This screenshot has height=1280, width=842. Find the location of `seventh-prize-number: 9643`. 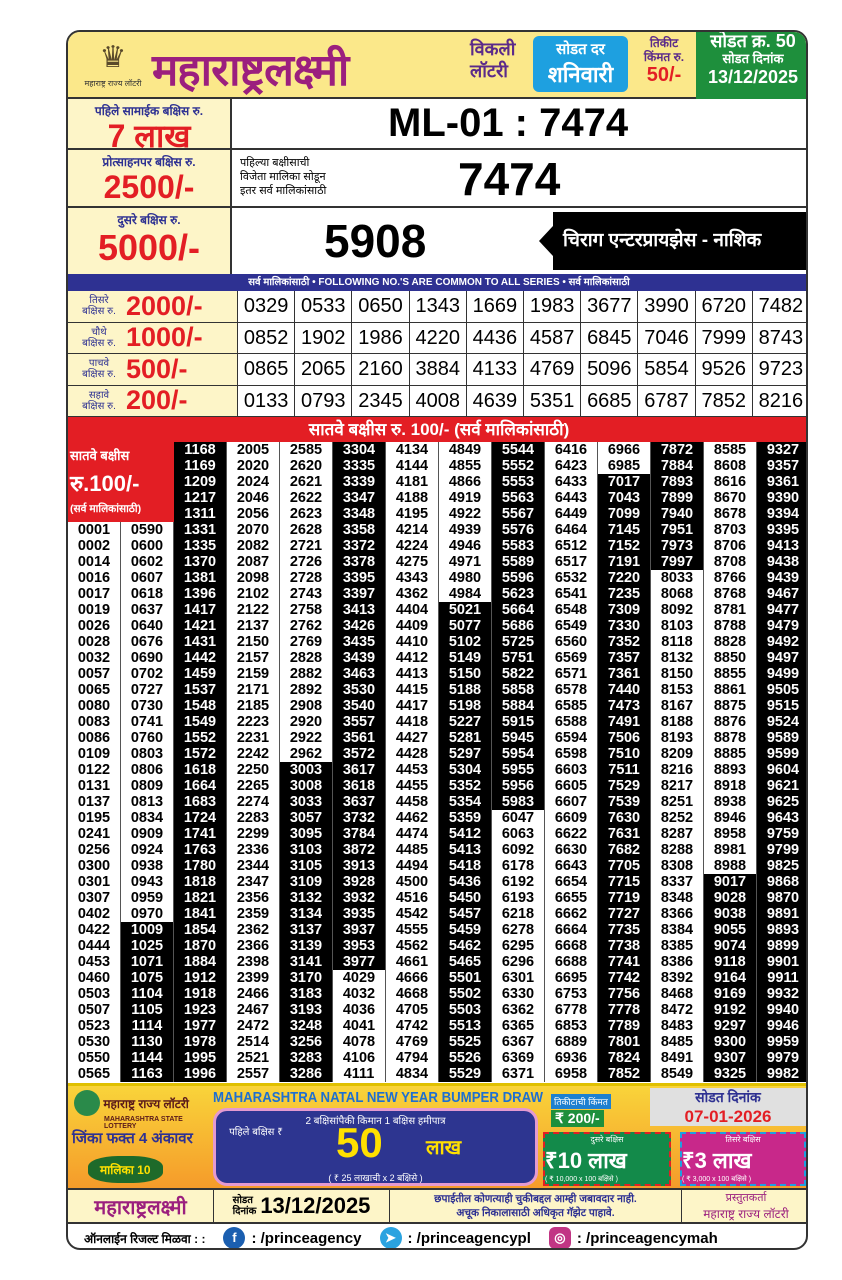

seventh-prize-number: 9643 is located at coordinates (781, 818).